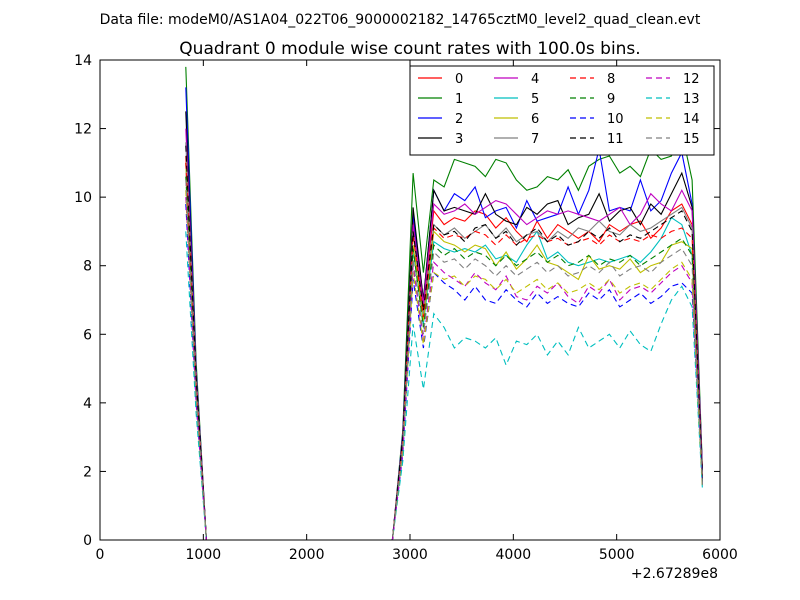  What do you see at coordinates (691, 139) in the screenshot?
I see `legend-label-15: 15` at bounding box center [691, 139].